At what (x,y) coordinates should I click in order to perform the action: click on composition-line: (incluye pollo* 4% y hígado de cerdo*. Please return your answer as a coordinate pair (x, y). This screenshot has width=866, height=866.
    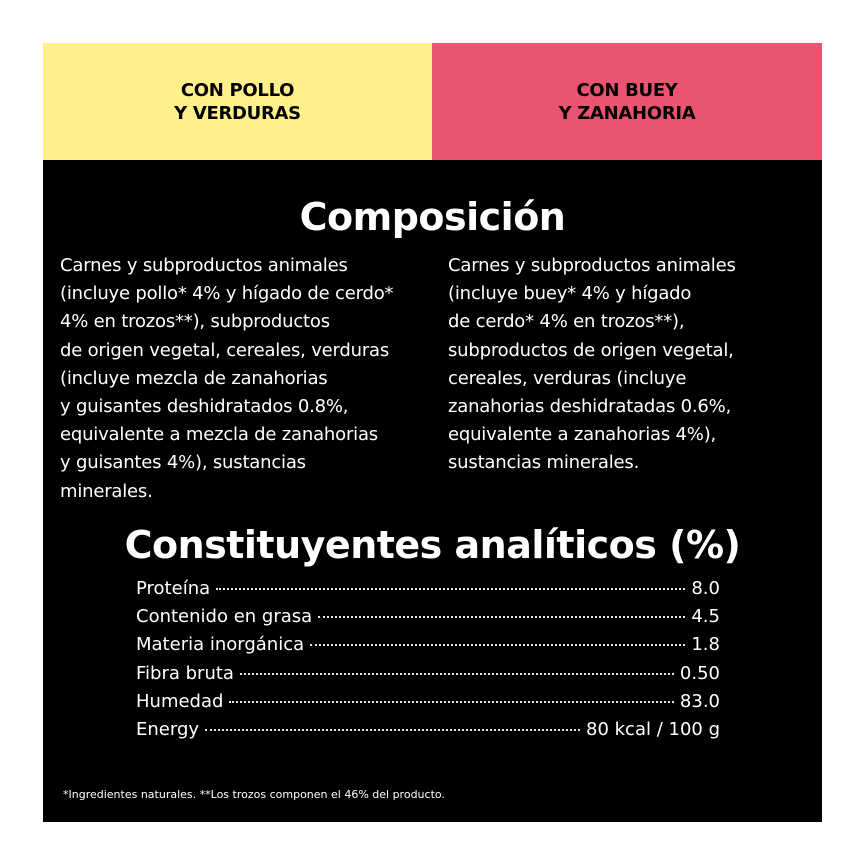
    Looking at the image, I should click on (227, 294).